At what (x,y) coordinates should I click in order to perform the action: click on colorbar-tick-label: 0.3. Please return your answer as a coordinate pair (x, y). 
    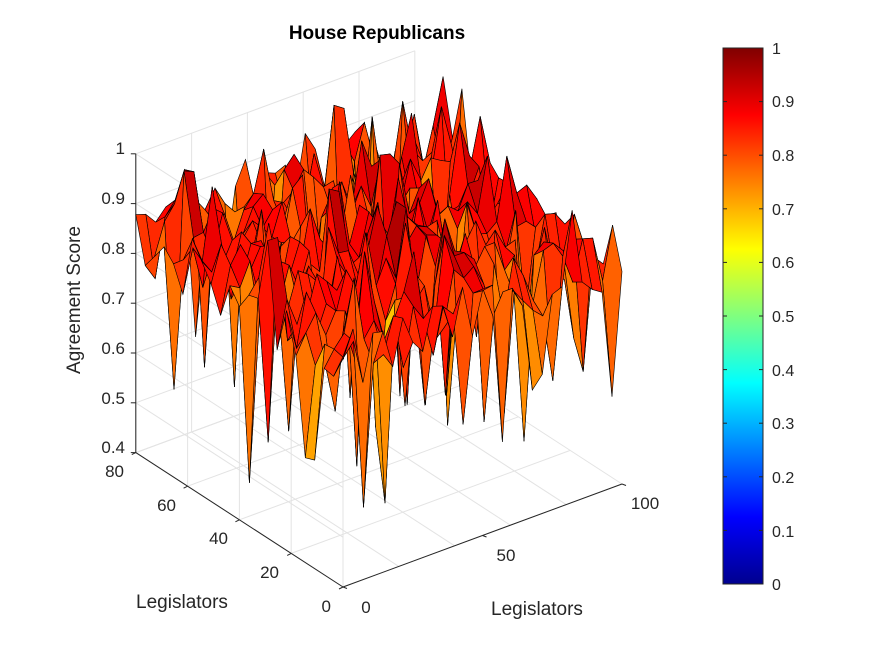
    Looking at the image, I should click on (783, 424).